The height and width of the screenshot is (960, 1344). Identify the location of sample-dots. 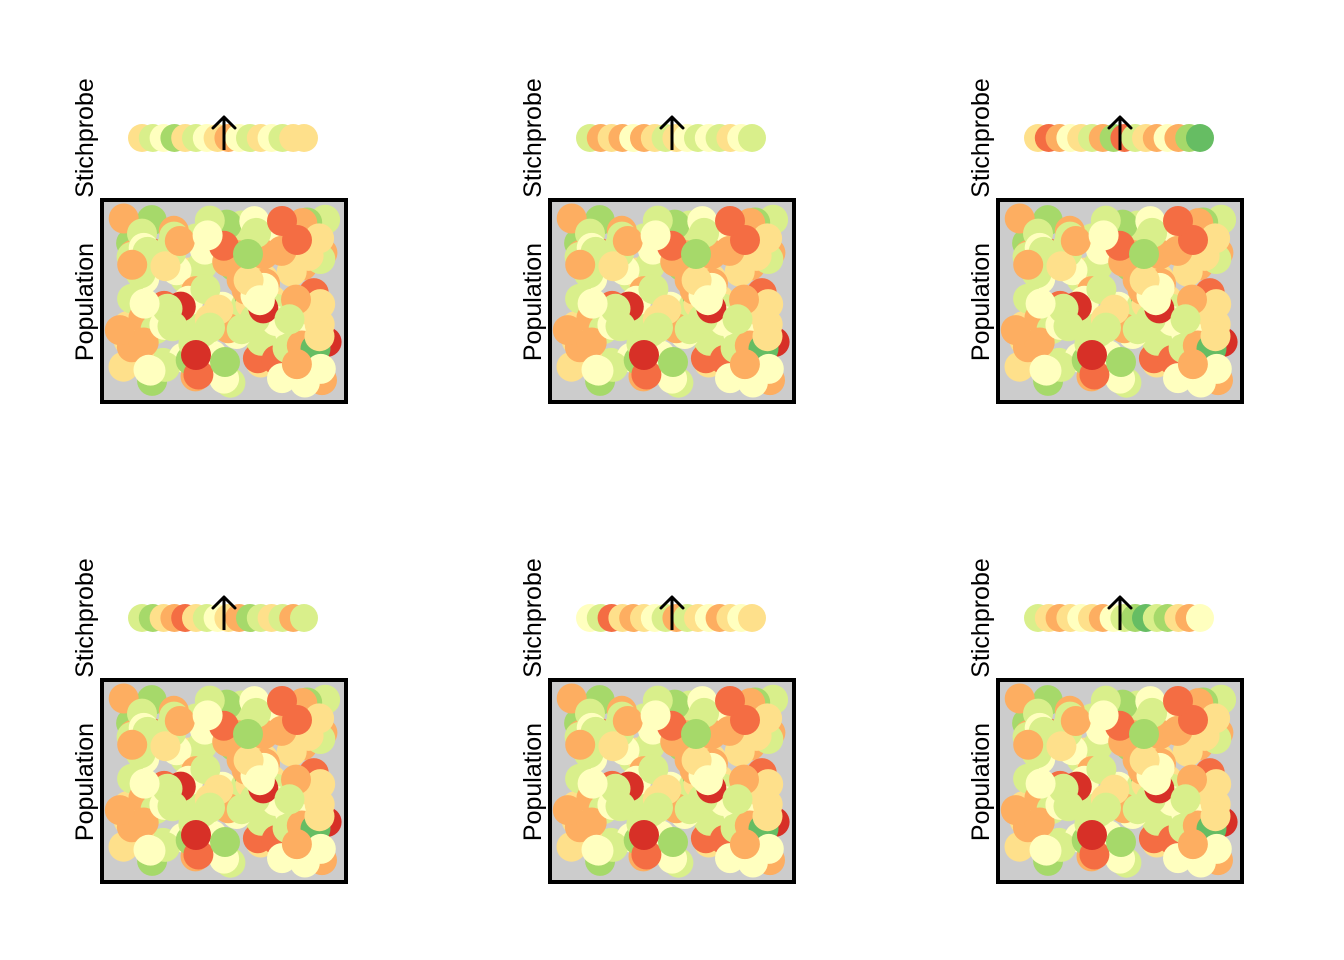
(1119, 138).